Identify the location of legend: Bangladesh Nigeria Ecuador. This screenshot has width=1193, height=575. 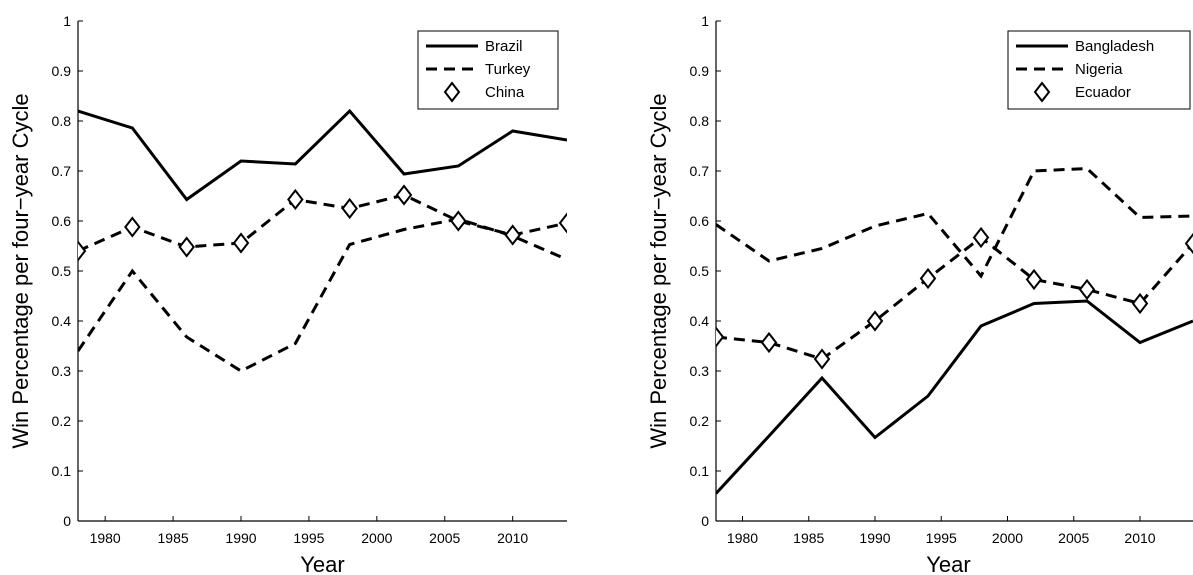
(1099, 70).